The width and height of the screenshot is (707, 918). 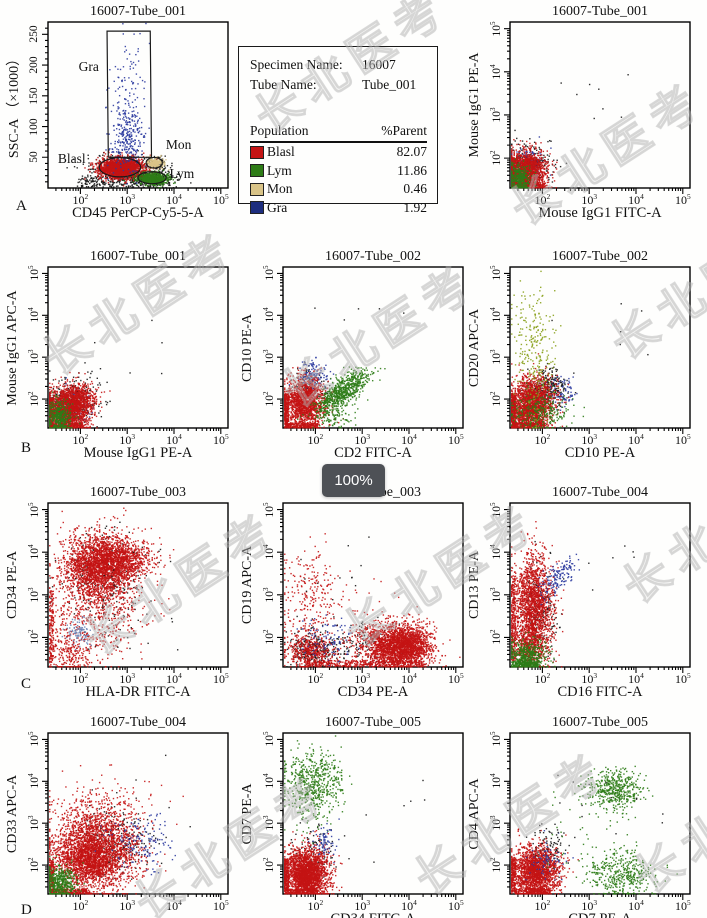 What do you see at coordinates (279, 130) in the screenshot?
I see `population-column-header: Population` at bounding box center [279, 130].